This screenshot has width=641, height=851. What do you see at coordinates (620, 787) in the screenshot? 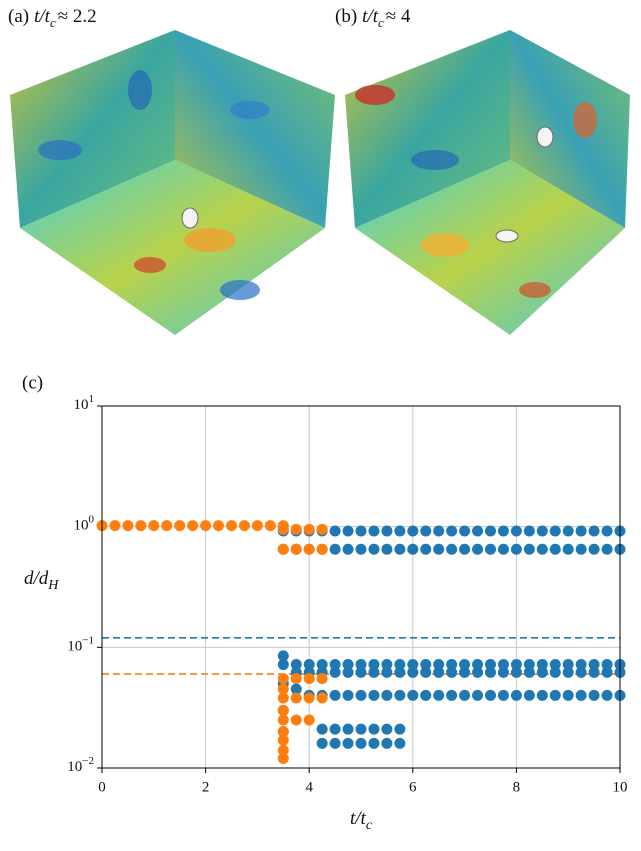
I see `x-tick-label: 10` at bounding box center [620, 787].